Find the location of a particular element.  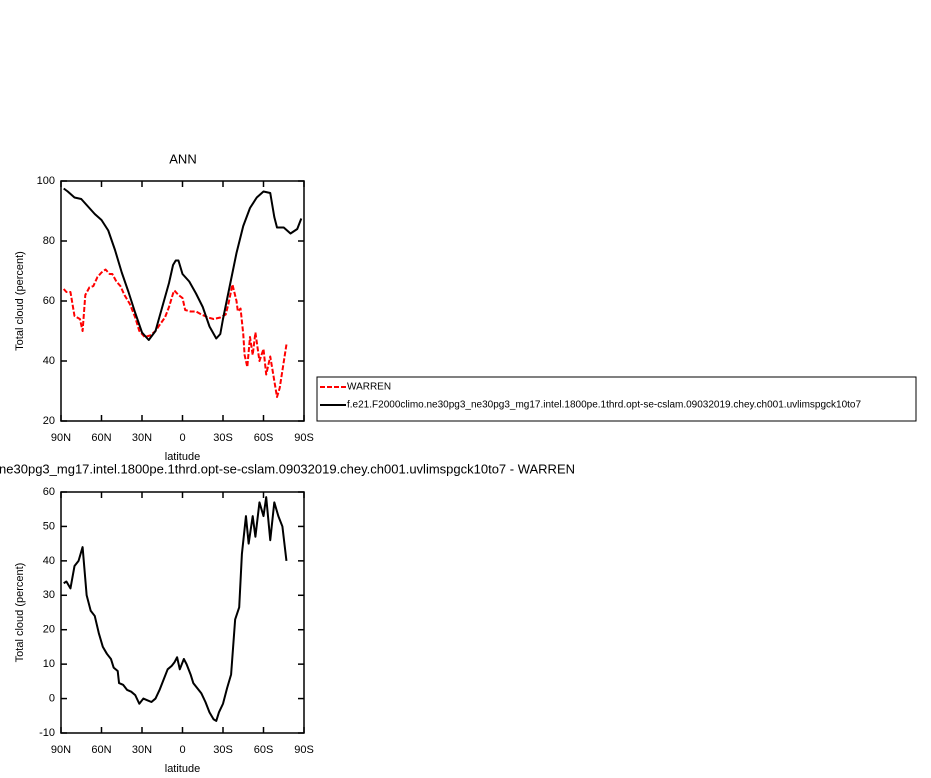

legend-box is located at coordinates (616, 399).